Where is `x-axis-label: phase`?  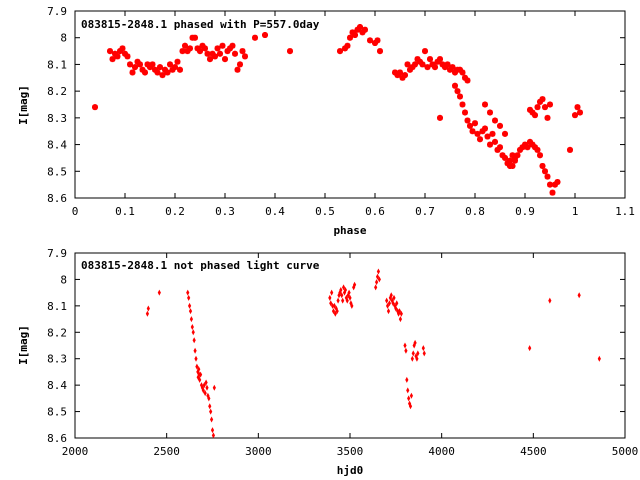 x-axis-label: phase is located at coordinates (349, 230).